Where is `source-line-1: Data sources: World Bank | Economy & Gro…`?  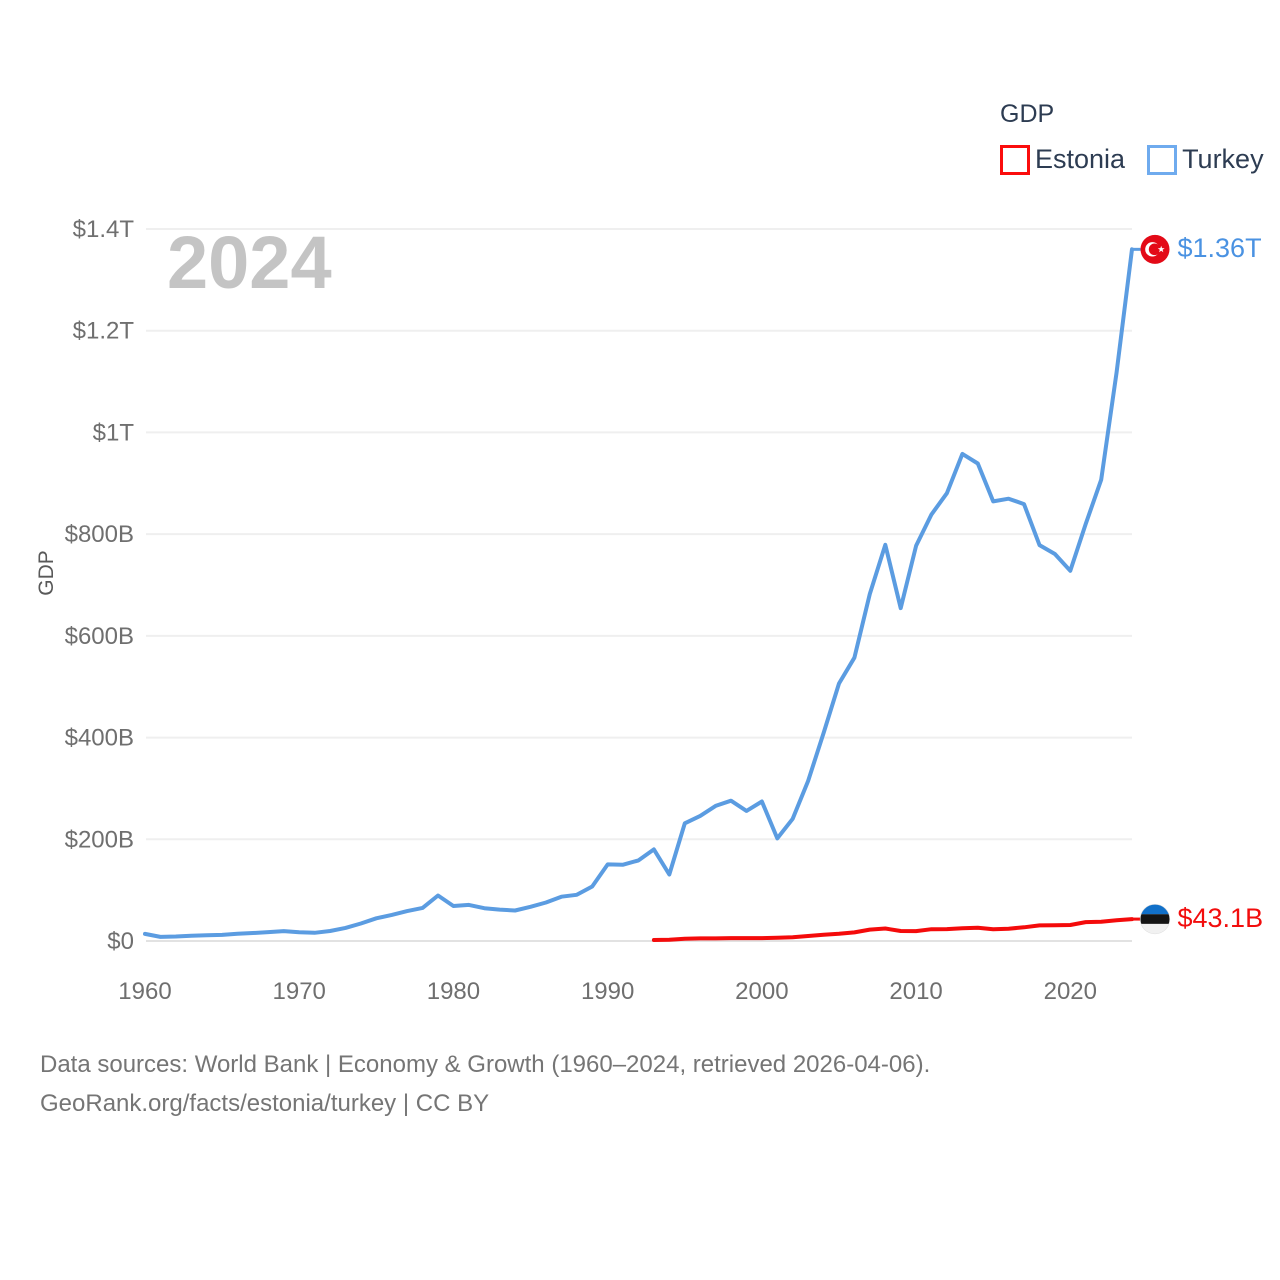 source-line-1: Data sources: World Bank | Economy & Gro… is located at coordinates (485, 1064).